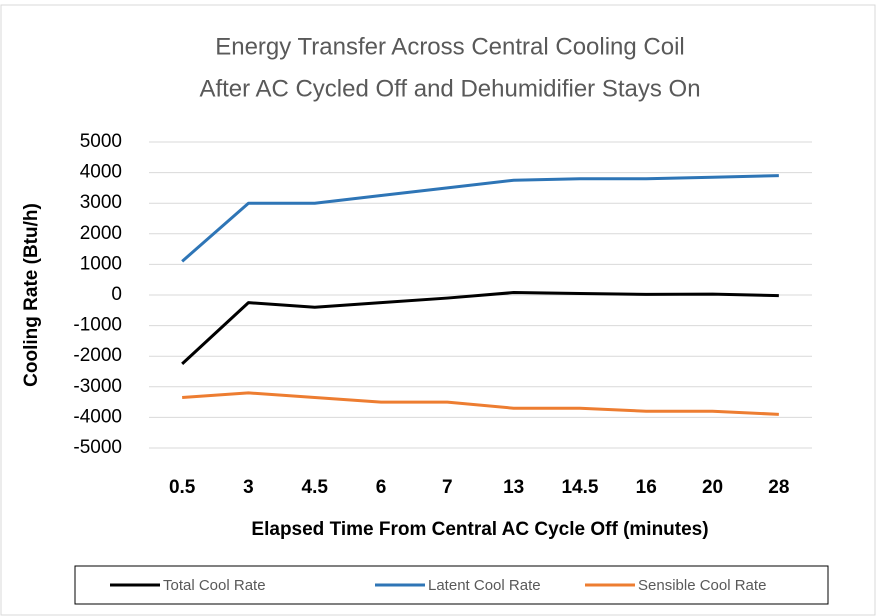  What do you see at coordinates (97, 355) in the screenshot?
I see `y-tick-label: -2000` at bounding box center [97, 355].